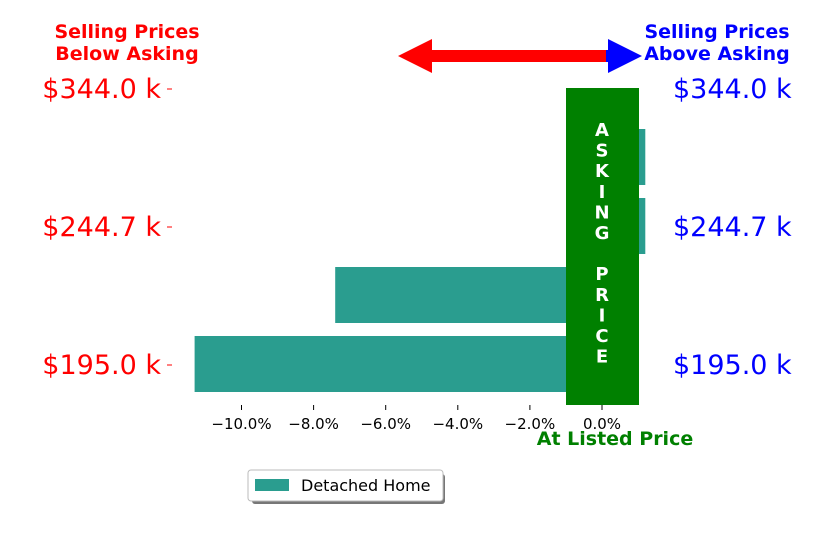 The width and height of the screenshot is (834, 541). What do you see at coordinates (415, 56) in the screenshot?
I see `arrow-head-left` at bounding box center [415, 56].